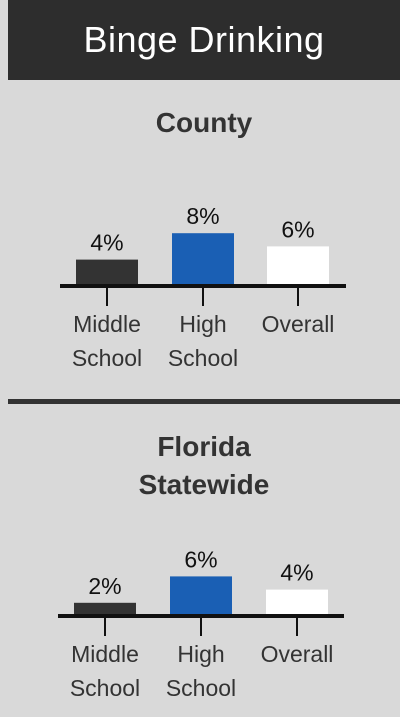  I want to click on county-chart-title-text: County, so click(204, 122).